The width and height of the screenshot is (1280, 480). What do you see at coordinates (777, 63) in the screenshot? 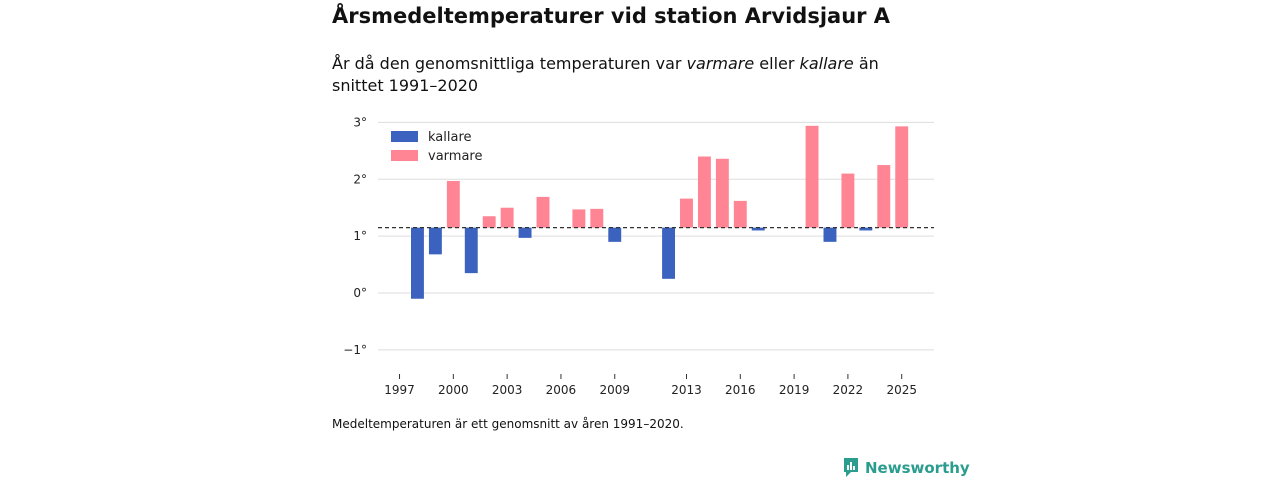
I see `subtitle-part2: eller` at bounding box center [777, 63].